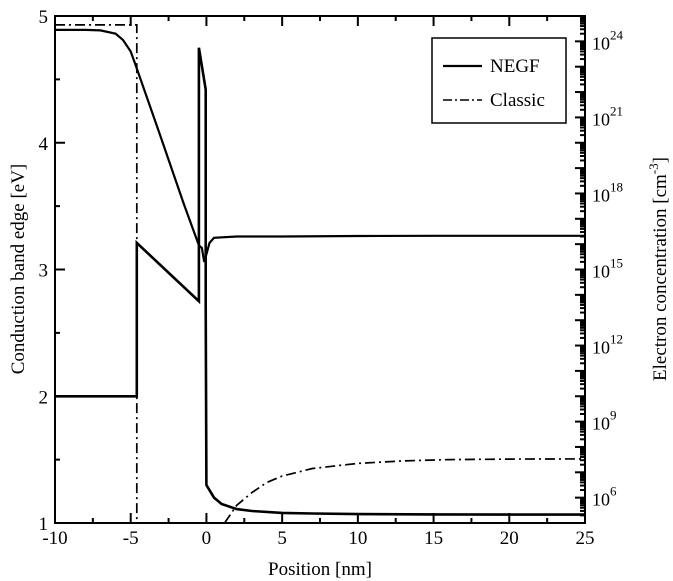  I want to click on y-right-axis-title-exp: -3, so click(653, 168).